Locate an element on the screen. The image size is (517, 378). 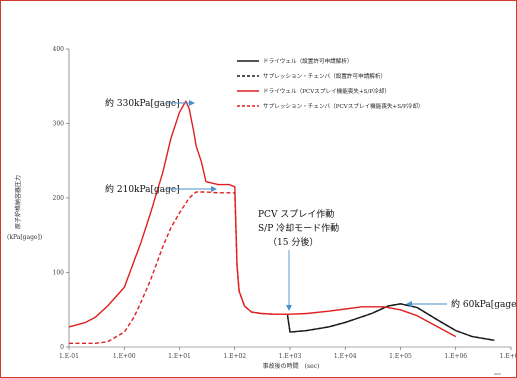
y-tick-label: 100 is located at coordinates (59, 273).